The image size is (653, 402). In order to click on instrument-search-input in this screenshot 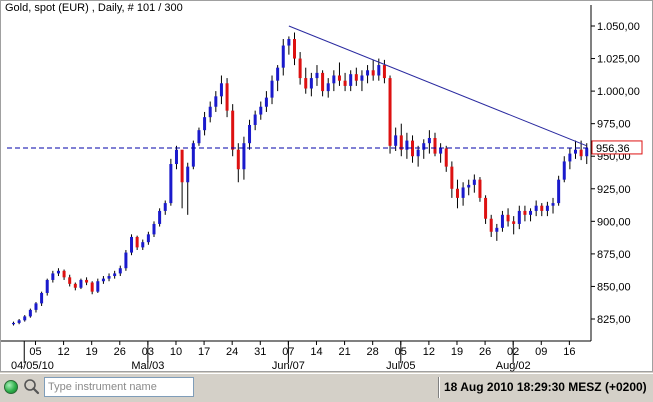, I will do `click(119, 387)`.